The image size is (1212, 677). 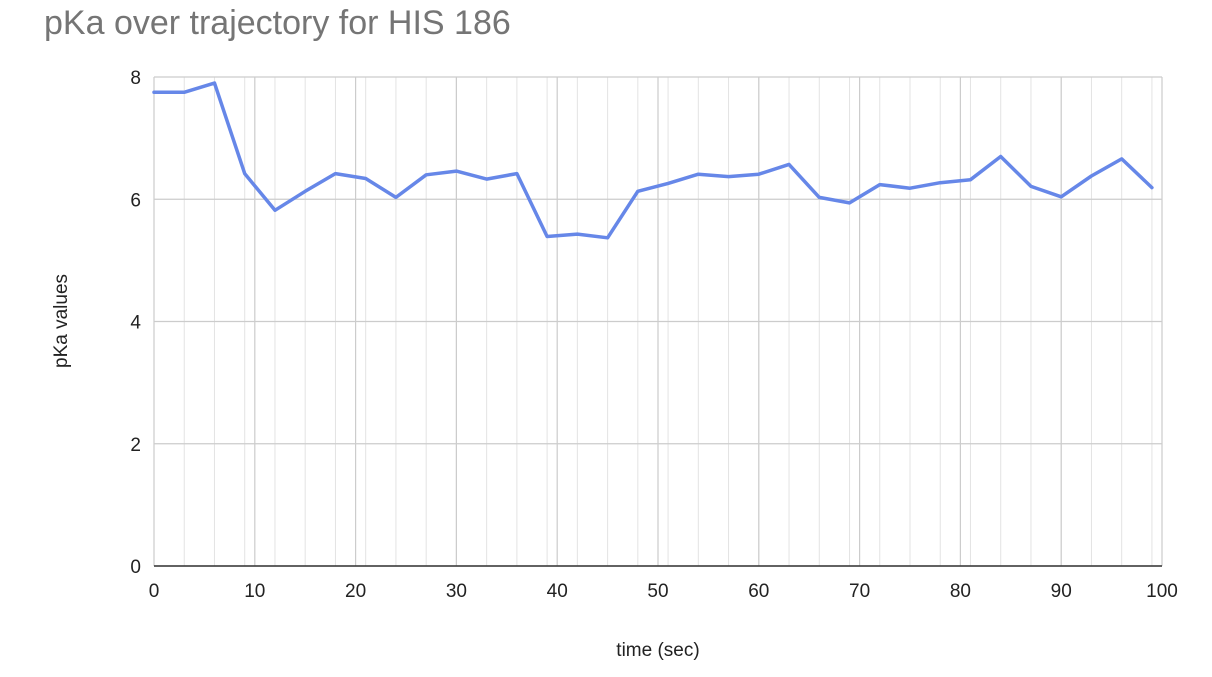 I want to click on x-tick-label: 20, so click(x=355, y=591).